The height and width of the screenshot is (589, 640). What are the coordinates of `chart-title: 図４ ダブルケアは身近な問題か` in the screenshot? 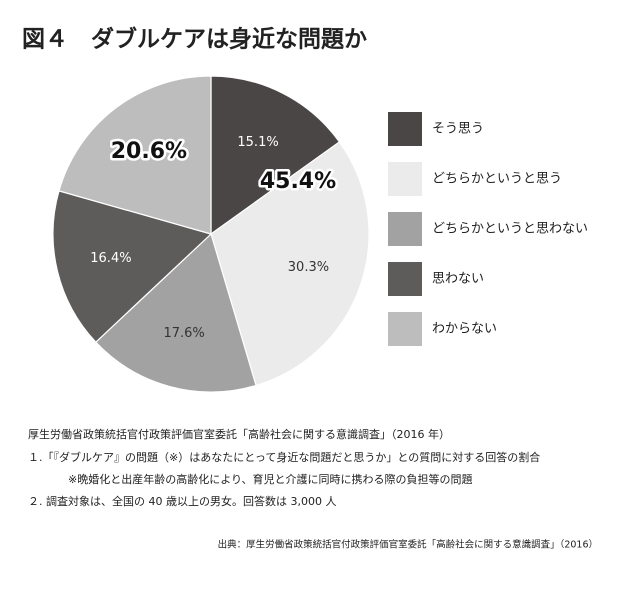 It's located at (194, 39).